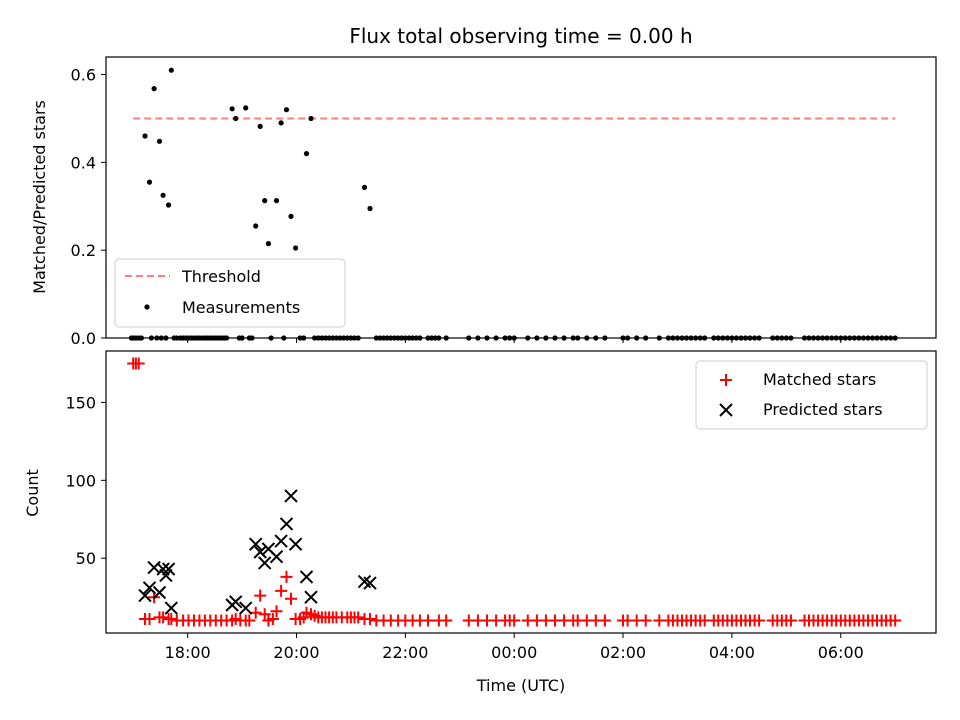  Describe the element at coordinates (623, 652) in the screenshot. I see `bottom-x-tick-label: 02:00` at that location.